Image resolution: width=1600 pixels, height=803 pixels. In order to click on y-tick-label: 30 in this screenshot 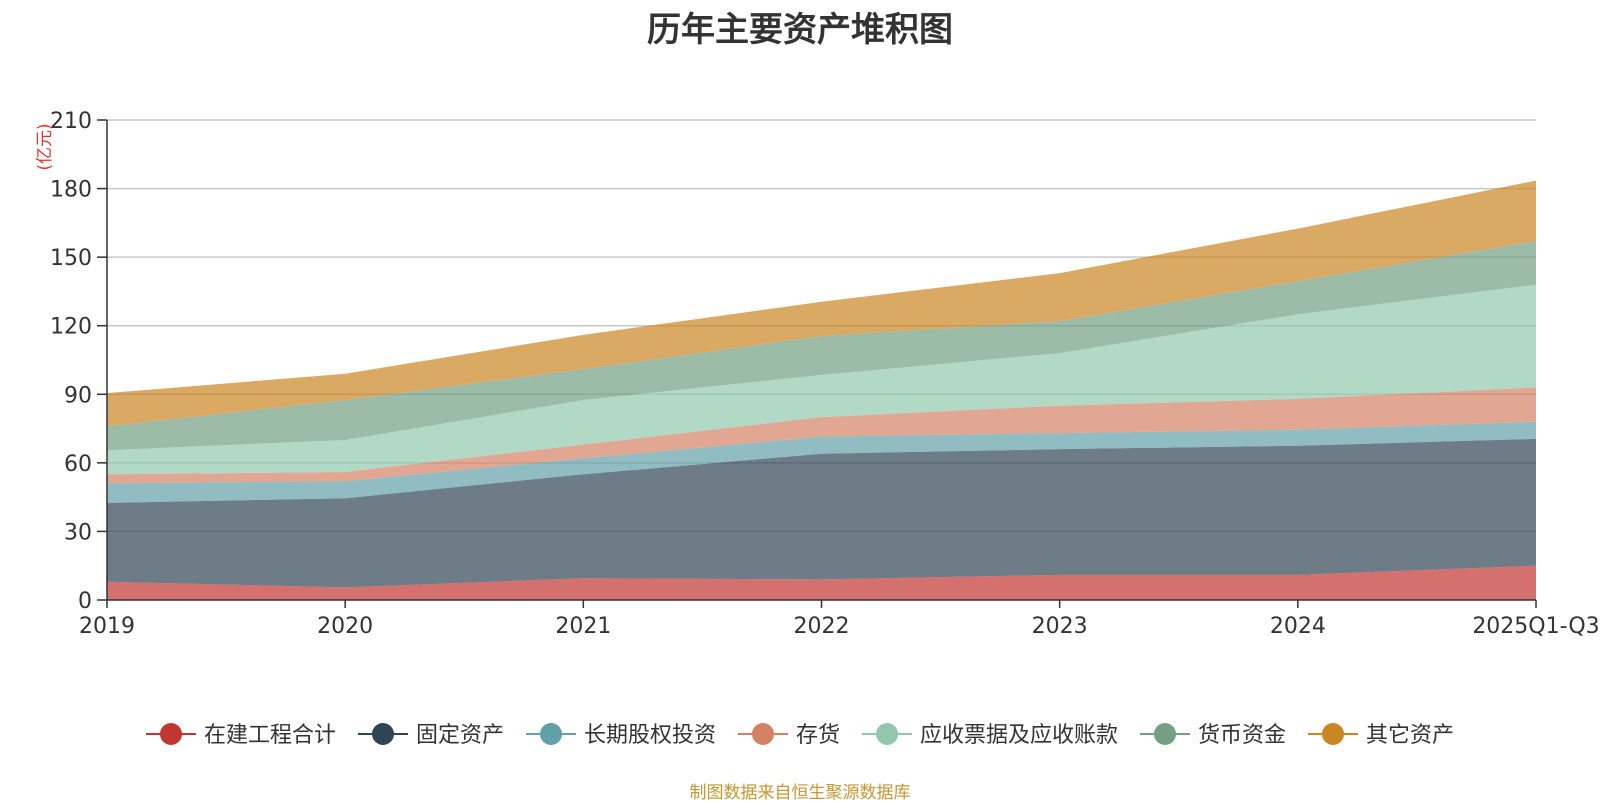, I will do `click(78, 532)`.